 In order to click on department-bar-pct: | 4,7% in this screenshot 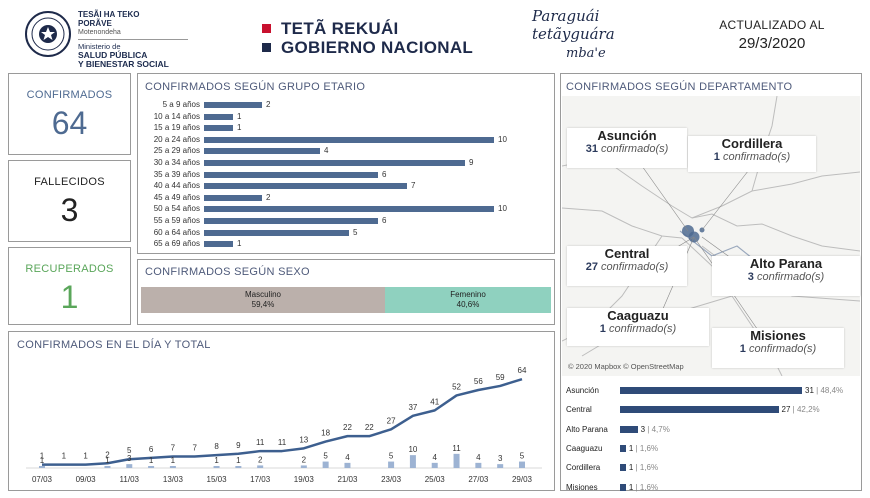, I will do `click(658, 429)`.